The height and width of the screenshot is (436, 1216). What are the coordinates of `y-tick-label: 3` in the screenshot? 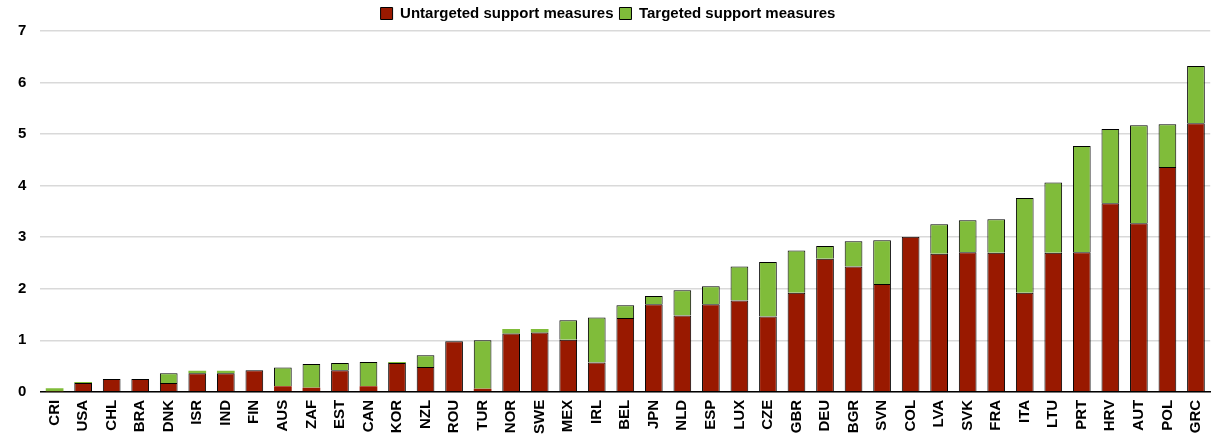 It's located at (22, 236).